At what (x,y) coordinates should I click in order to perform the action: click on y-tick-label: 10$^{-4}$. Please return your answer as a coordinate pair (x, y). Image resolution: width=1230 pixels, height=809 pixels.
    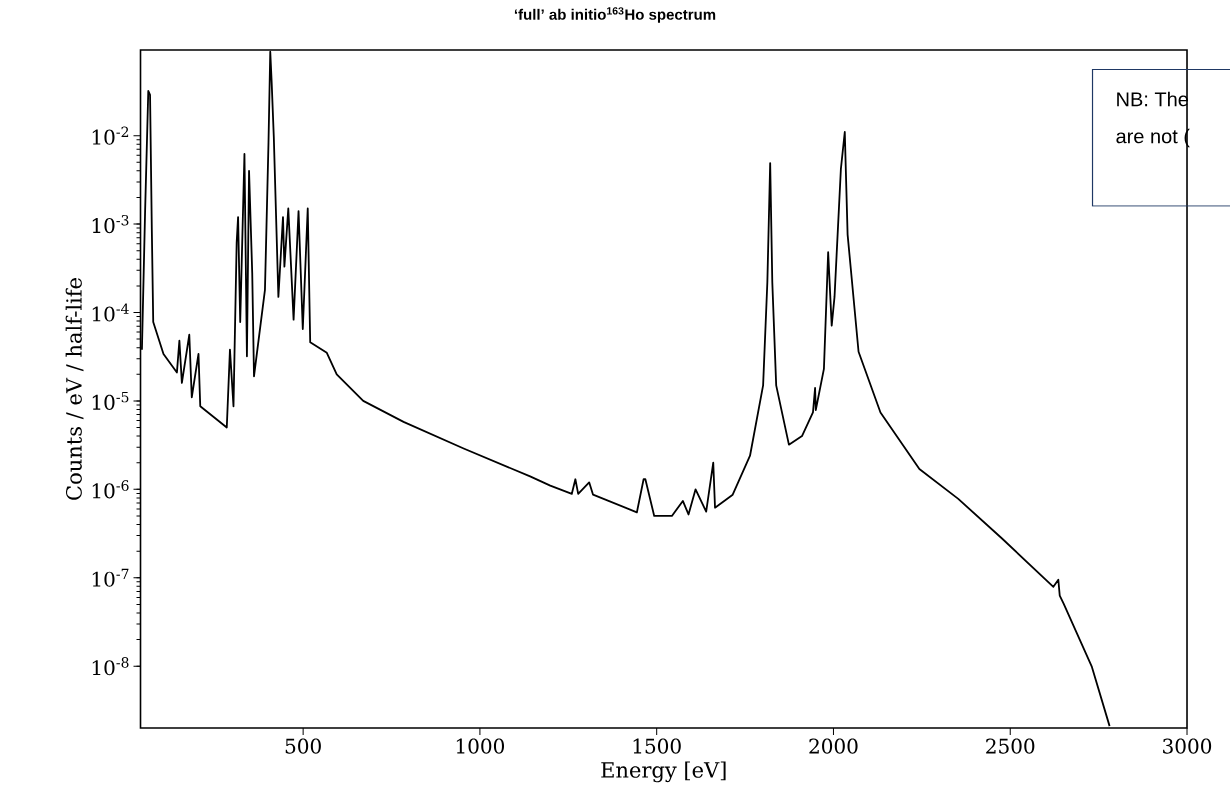
    Looking at the image, I should click on (110, 312).